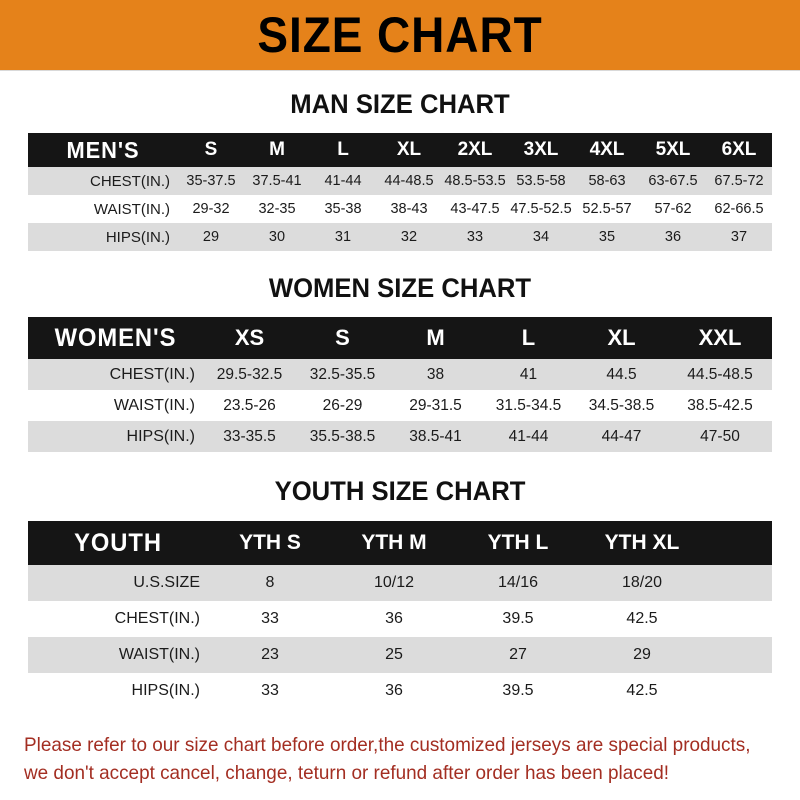 Image resolution: width=800 pixels, height=800 pixels. What do you see at coordinates (475, 181) in the screenshot?
I see `men-chest-2xl: 48.5-53.5` at bounding box center [475, 181].